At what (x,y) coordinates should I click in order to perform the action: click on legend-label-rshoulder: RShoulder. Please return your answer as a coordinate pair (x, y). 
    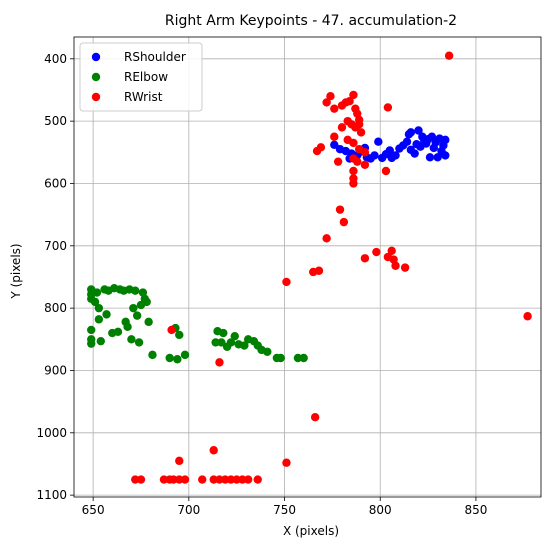
    Looking at the image, I should click on (155, 57).